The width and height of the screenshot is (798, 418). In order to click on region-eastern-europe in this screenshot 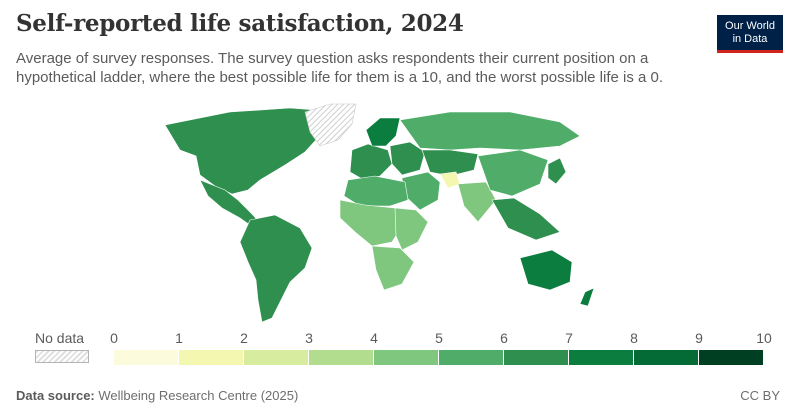, I will do `click(407, 158)`.